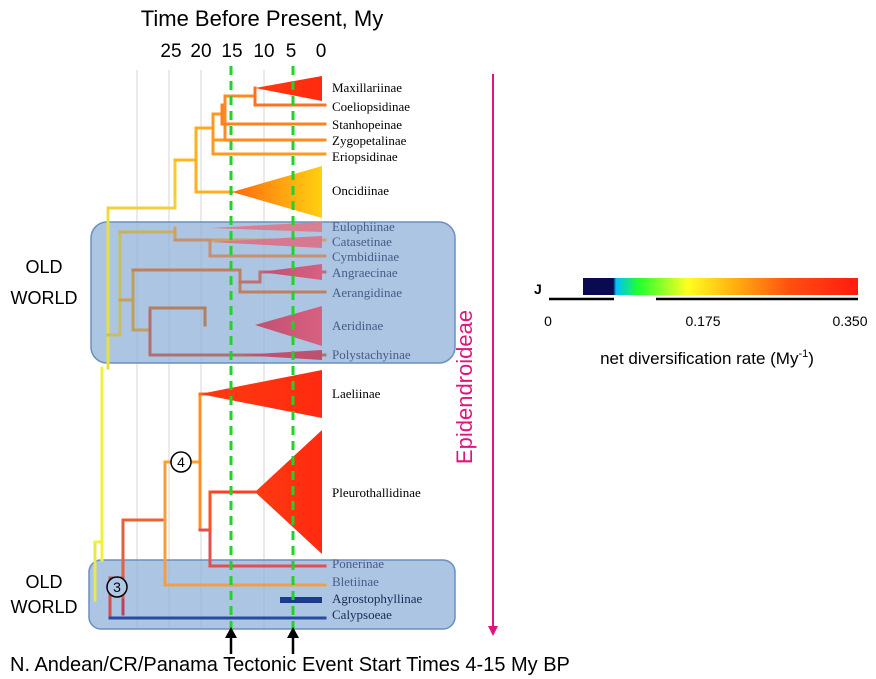 This screenshot has width=876, height=679. What do you see at coordinates (301, 600) in the screenshot?
I see `wedge-agrostophyllinae` at bounding box center [301, 600].